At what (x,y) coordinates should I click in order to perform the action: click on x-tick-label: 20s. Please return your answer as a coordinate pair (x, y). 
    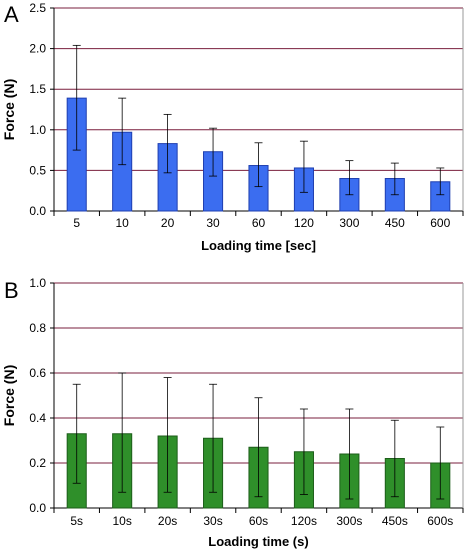
    Looking at the image, I should click on (167, 521).